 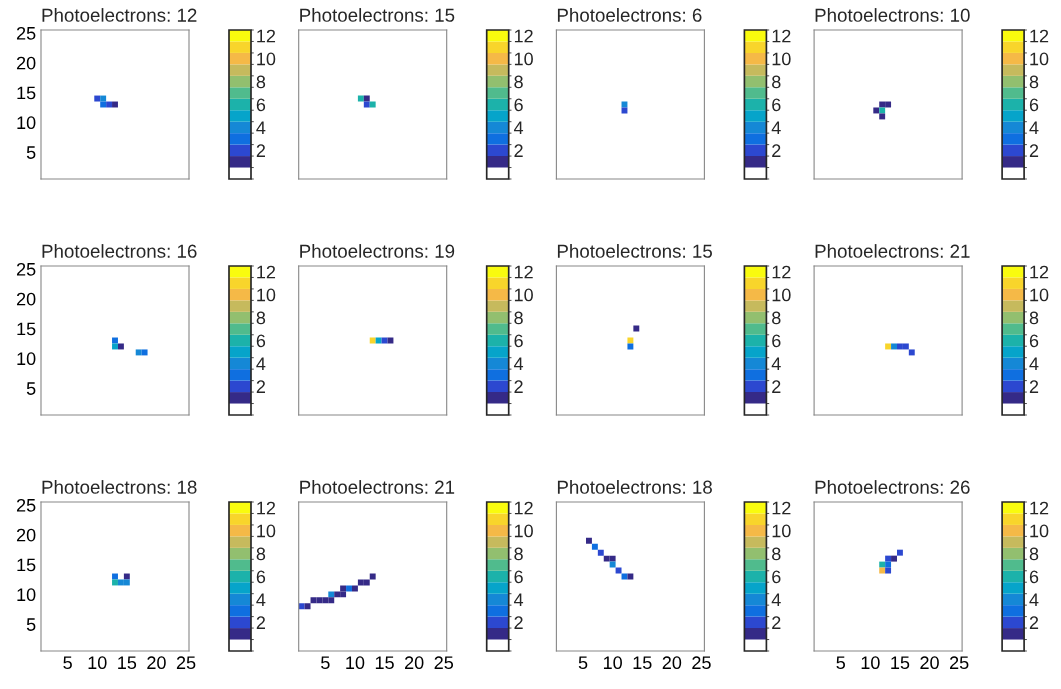 What do you see at coordinates (119, 251) in the screenshot?
I see `chart-title: Photoelectrons: 16` at bounding box center [119, 251].